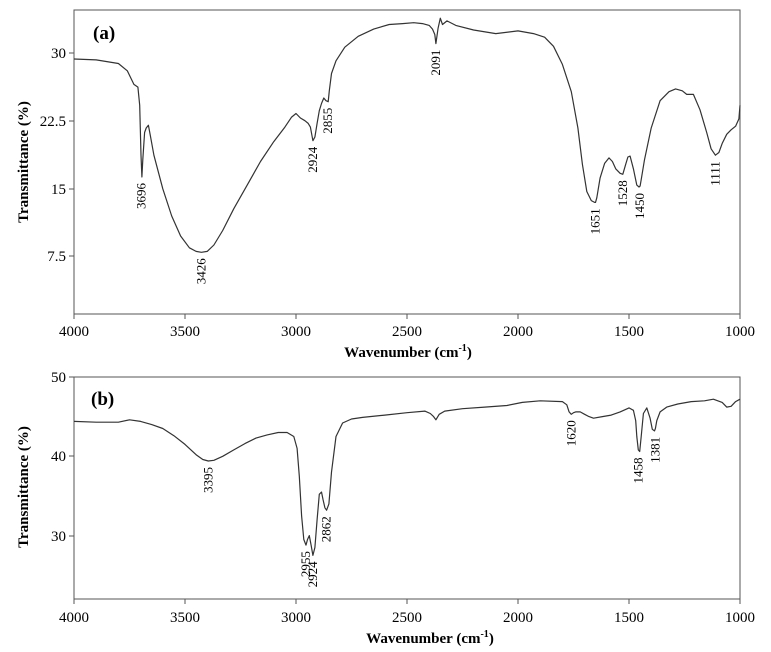 The image size is (771, 652). Describe the element at coordinates (639, 206) in the screenshot. I see `peak-label: 1450` at that location.